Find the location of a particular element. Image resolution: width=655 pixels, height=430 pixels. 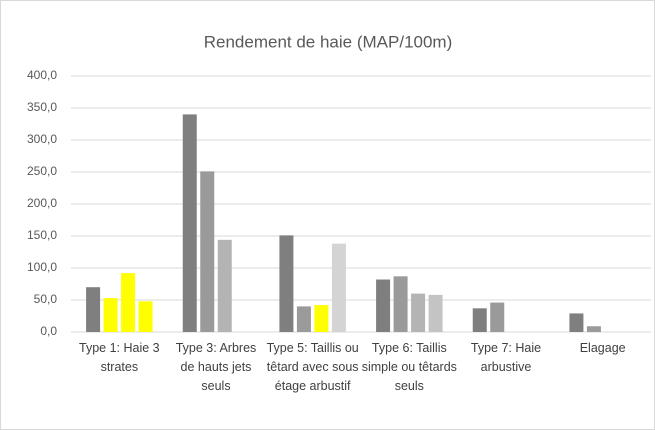

y-tick-label: 200,0 is located at coordinates (42, 203).